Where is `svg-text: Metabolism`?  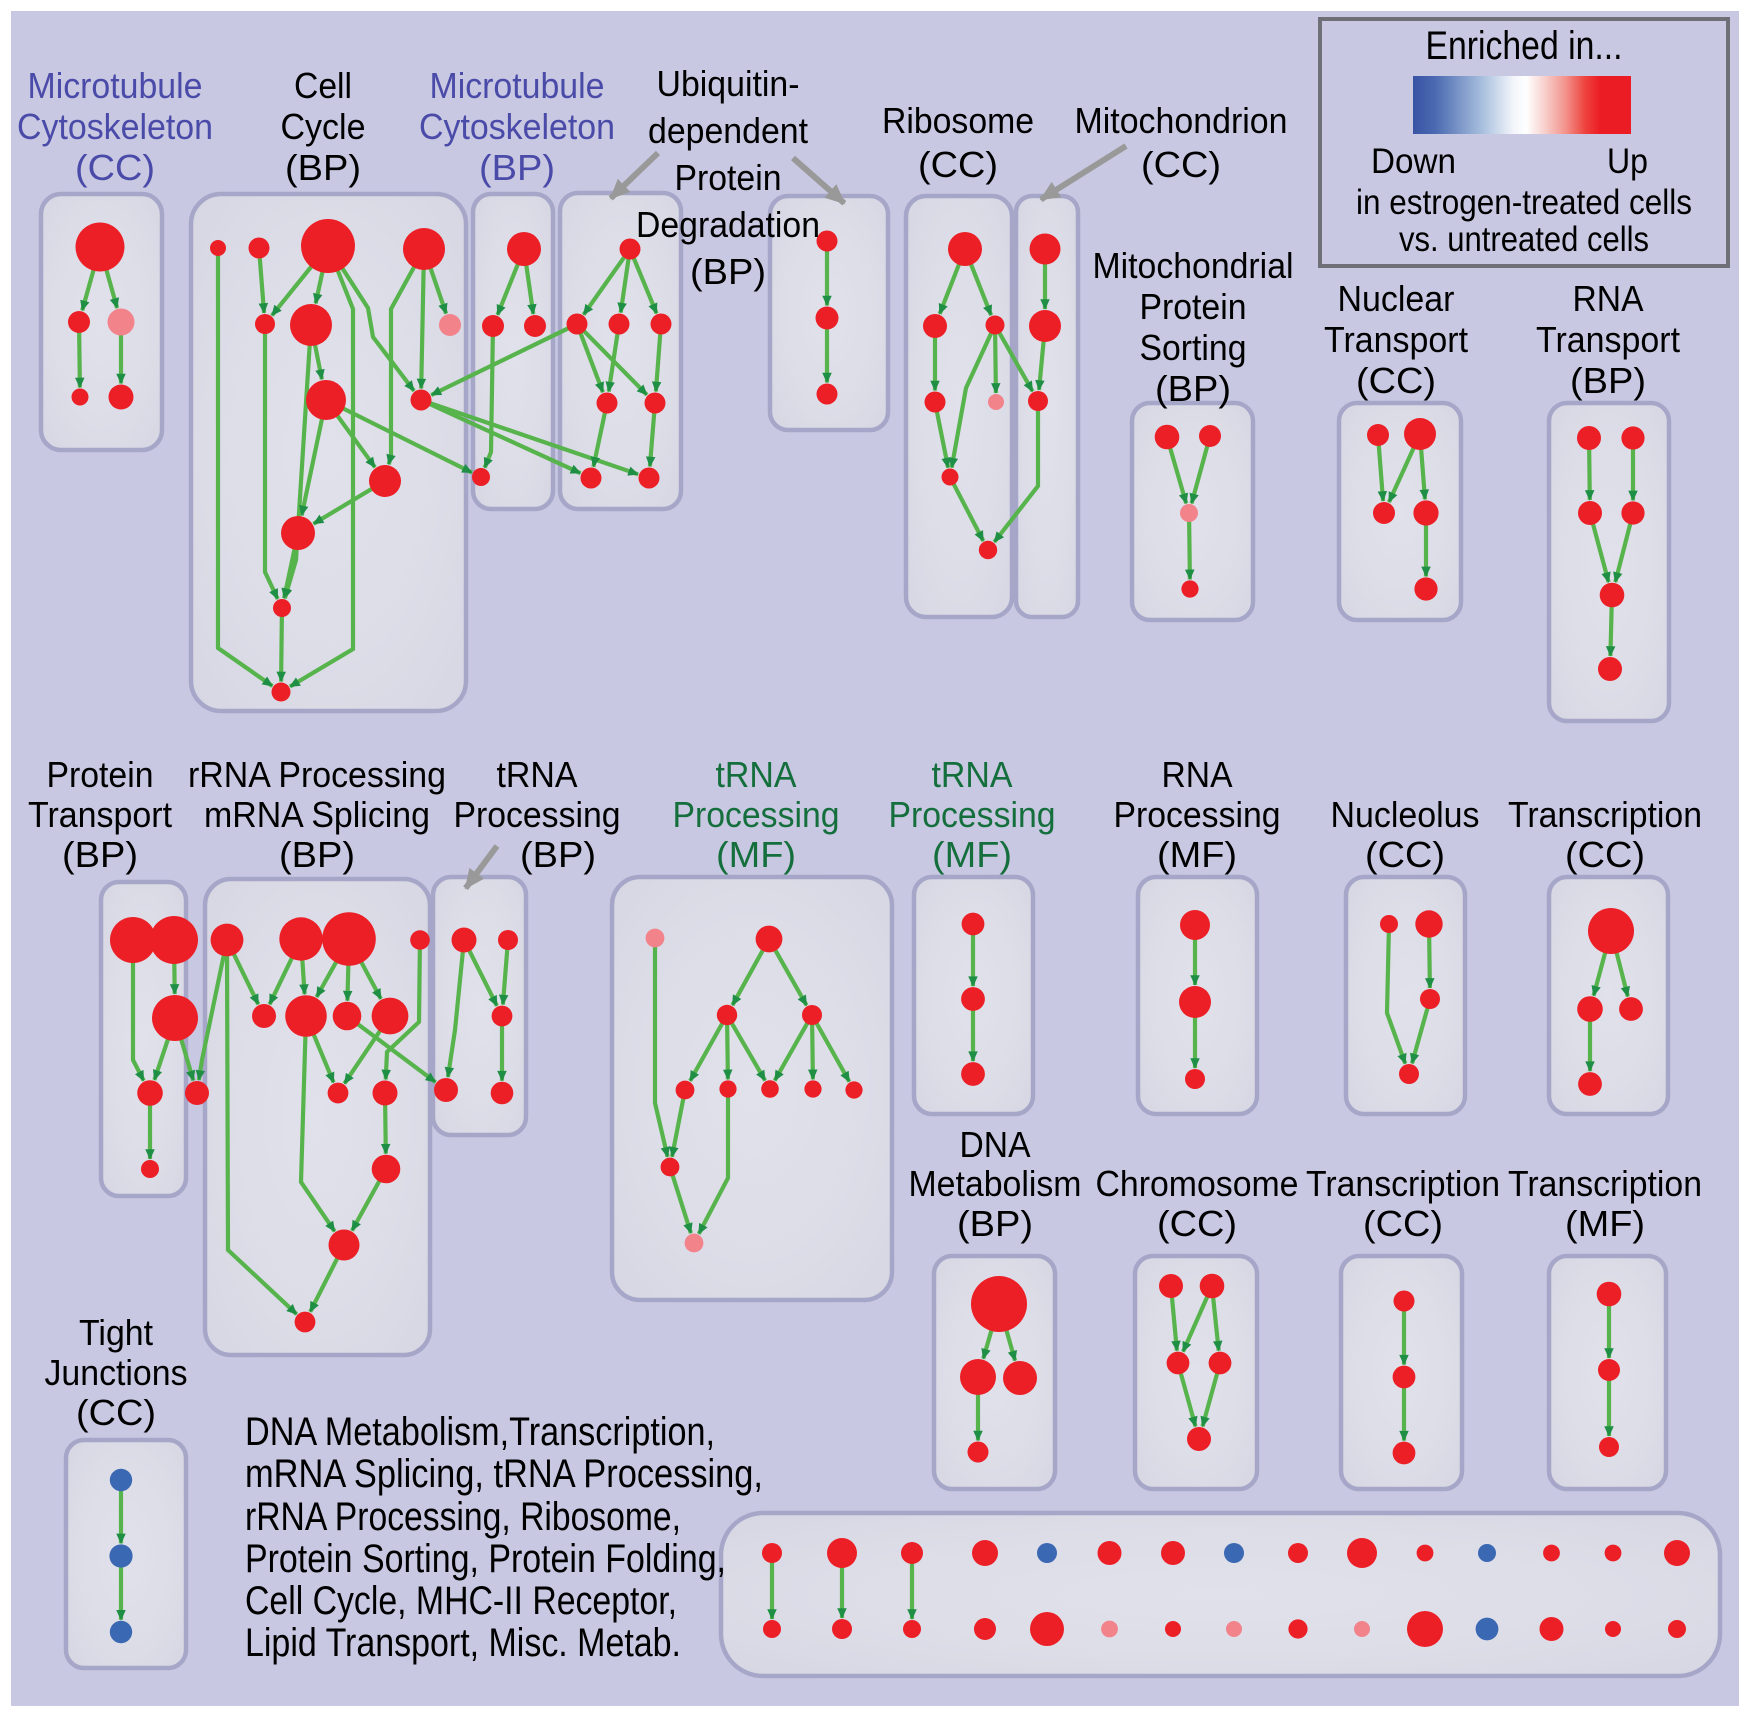
svg-text: Metabolism is located at coordinates (995, 1183).